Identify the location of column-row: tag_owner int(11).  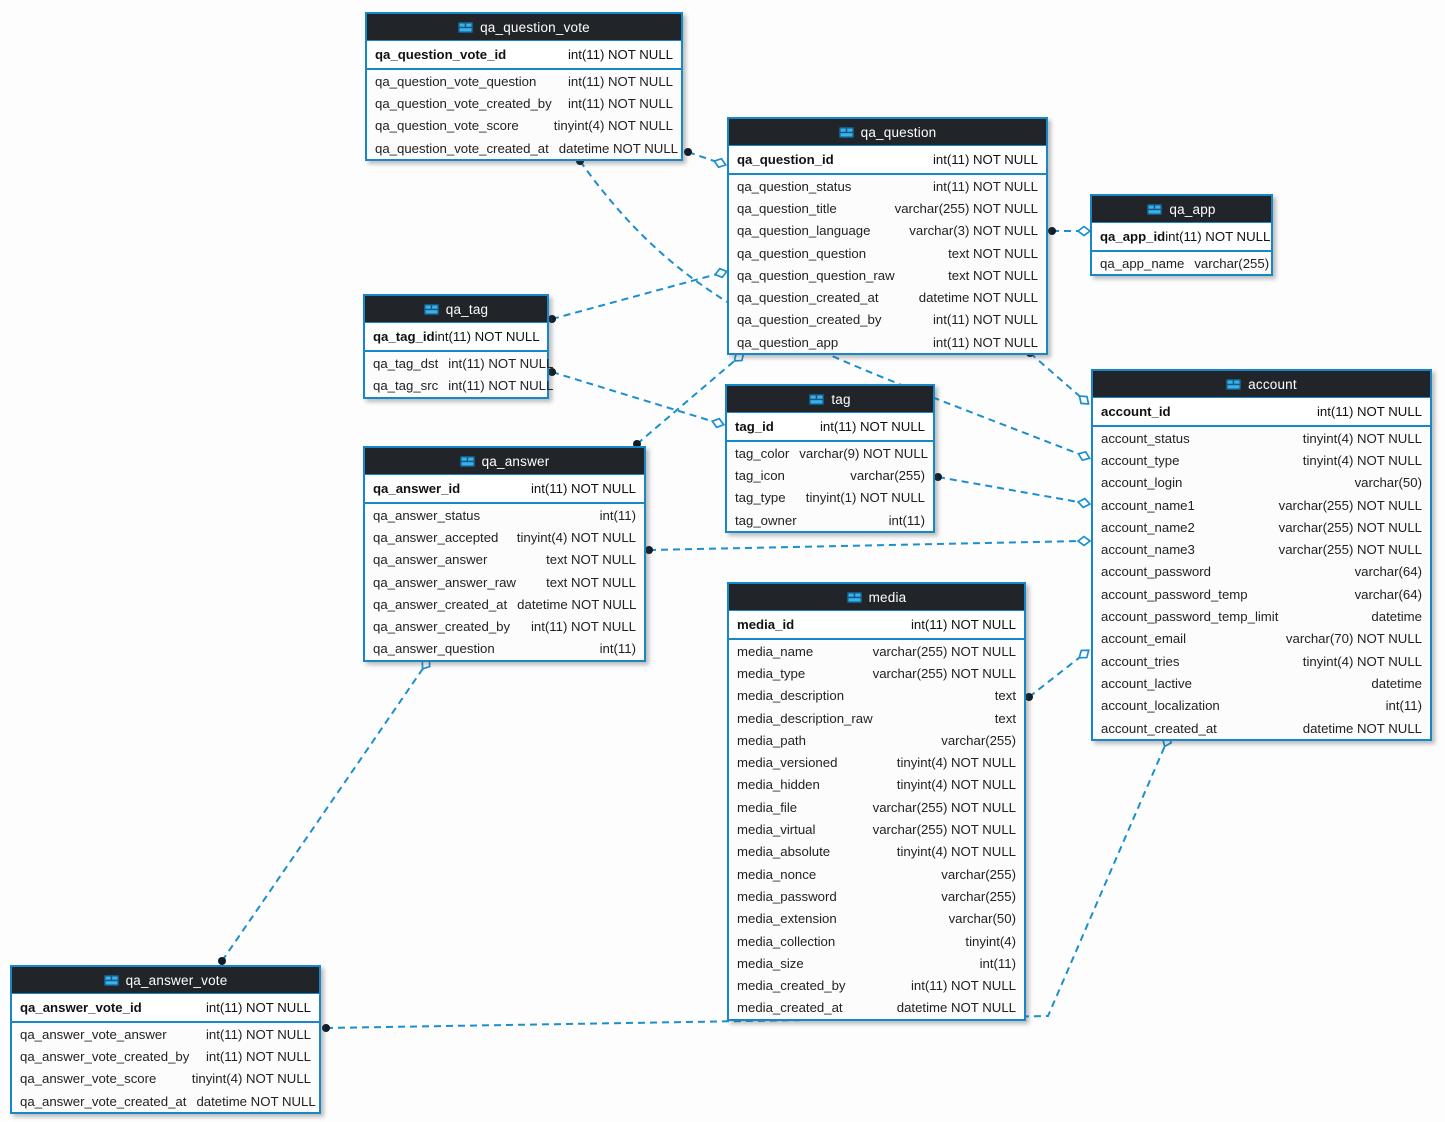
(830, 520).